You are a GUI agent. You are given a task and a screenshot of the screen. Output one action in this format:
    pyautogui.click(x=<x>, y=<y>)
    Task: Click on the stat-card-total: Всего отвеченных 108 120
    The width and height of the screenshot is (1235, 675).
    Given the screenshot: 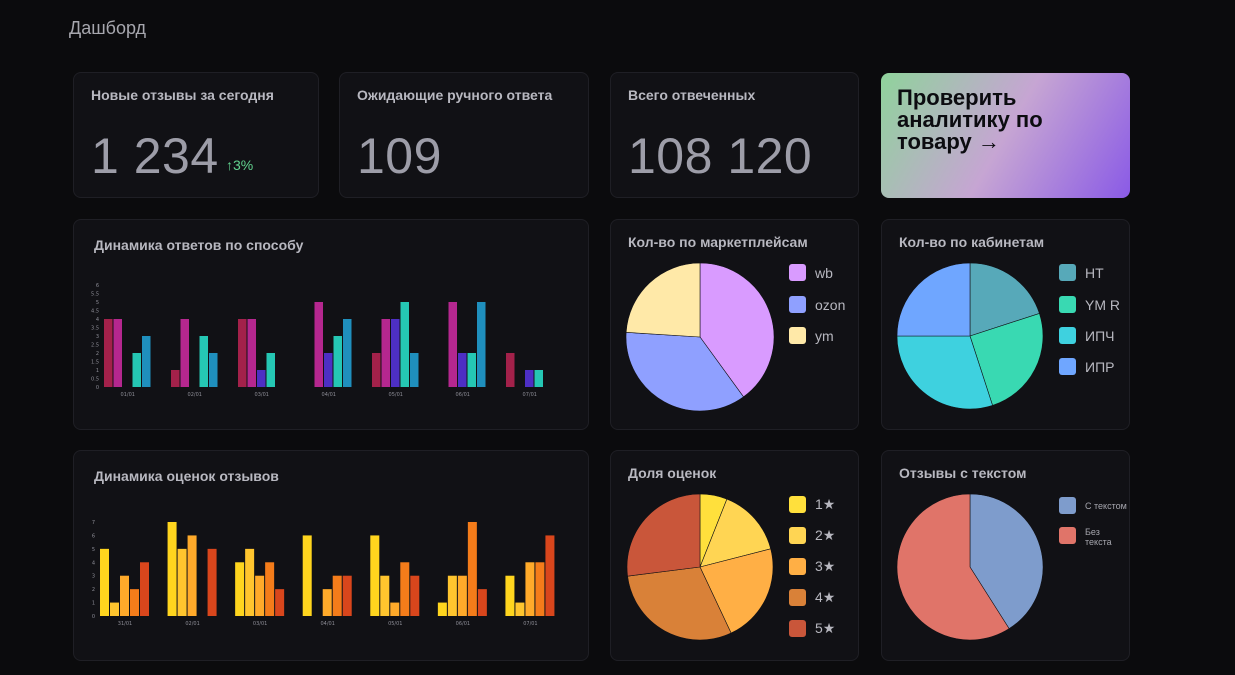 What is the action you would take?
    pyautogui.click(x=734, y=135)
    